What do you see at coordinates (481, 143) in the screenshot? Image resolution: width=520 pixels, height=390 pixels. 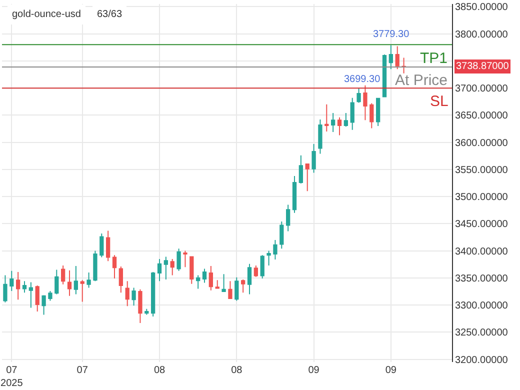 I see `y-tick-label: 3600.00000` at bounding box center [481, 143].